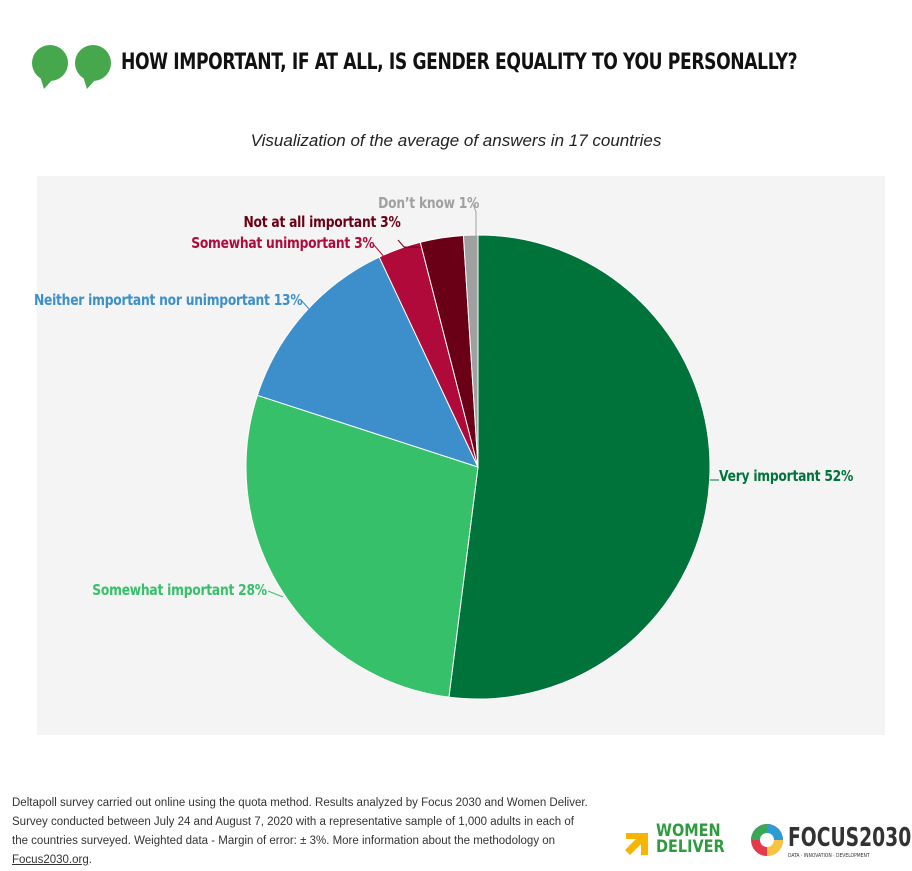  I want to click on label-dont-know: Don’t know 1%, so click(428, 203).